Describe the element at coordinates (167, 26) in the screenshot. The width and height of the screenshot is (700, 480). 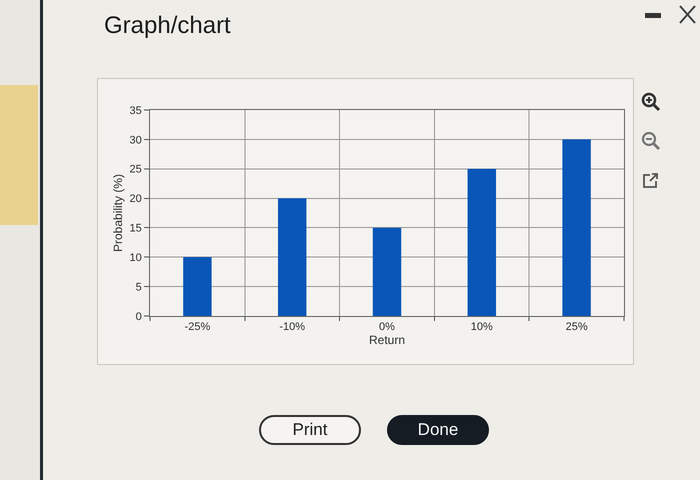
I see `chart-title: Graph/chart` at that location.